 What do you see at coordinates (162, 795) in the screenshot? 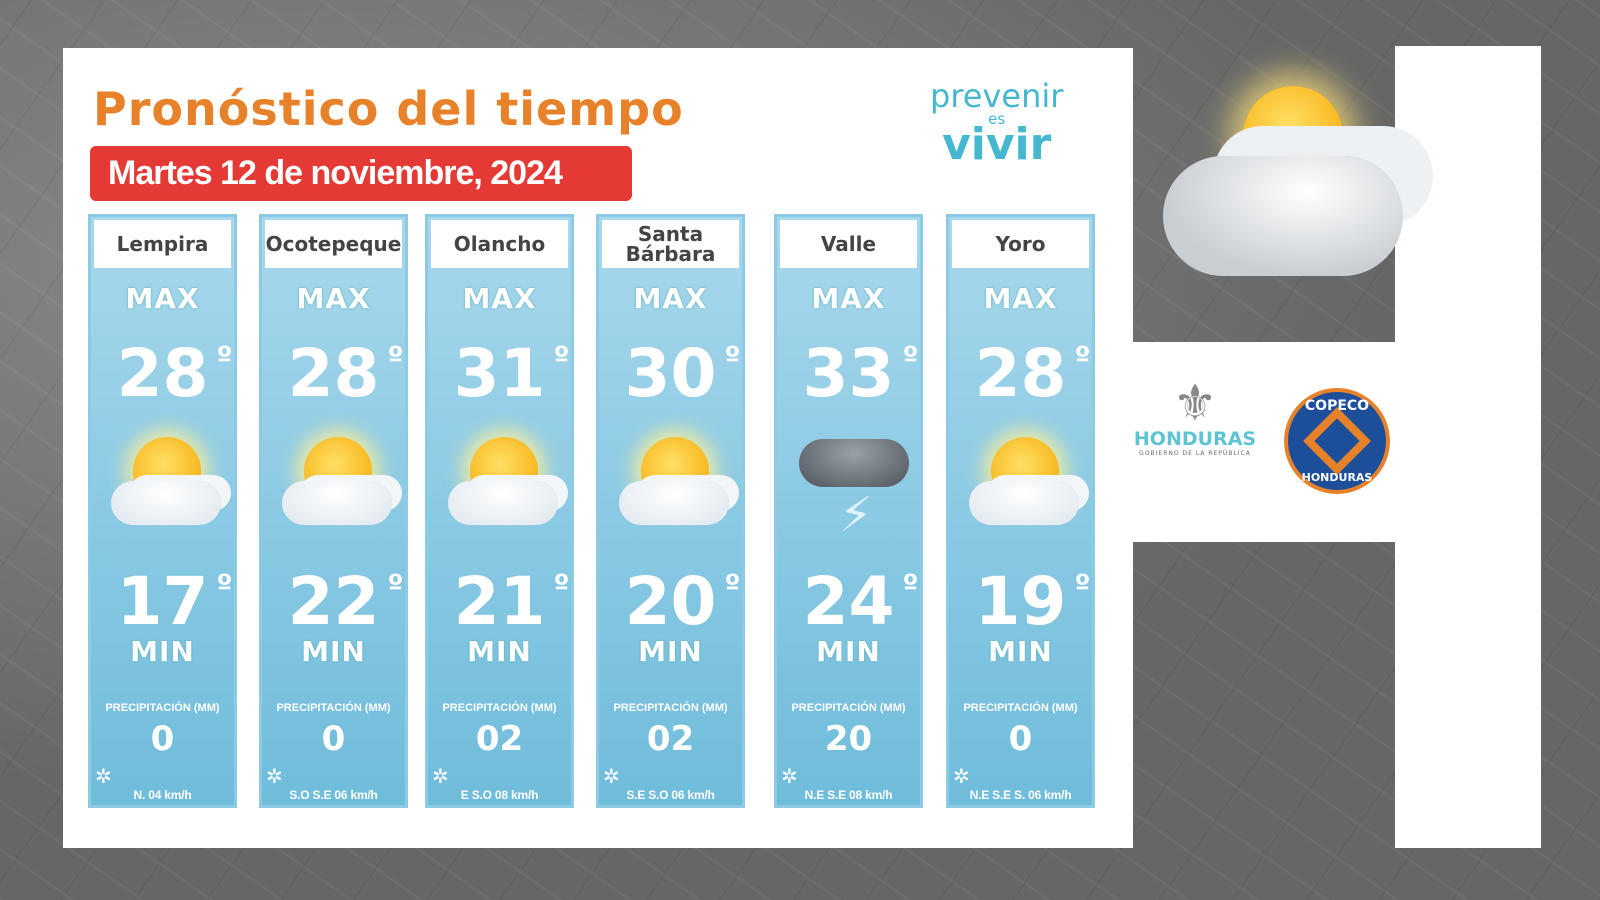
I see `wind-info: N. 04 km/h` at bounding box center [162, 795].